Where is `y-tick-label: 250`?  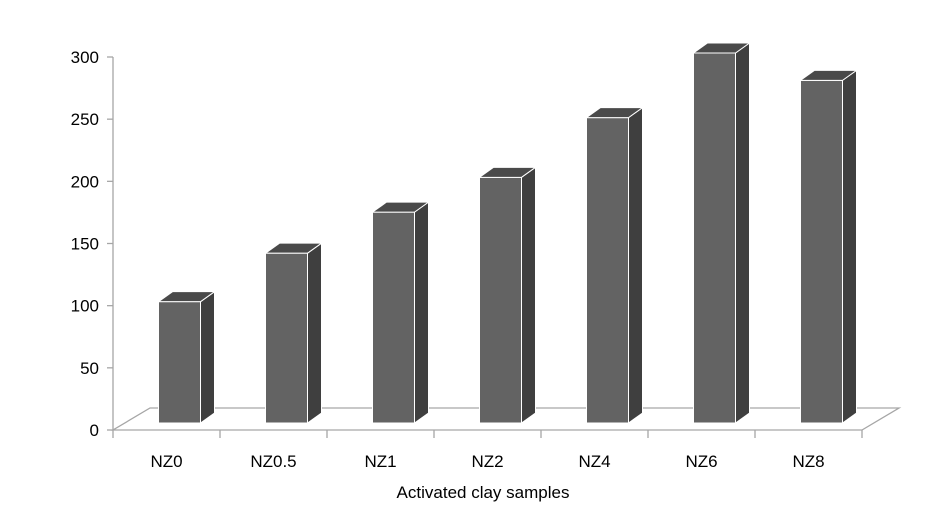
y-tick-label: 250 is located at coordinates (85, 119).